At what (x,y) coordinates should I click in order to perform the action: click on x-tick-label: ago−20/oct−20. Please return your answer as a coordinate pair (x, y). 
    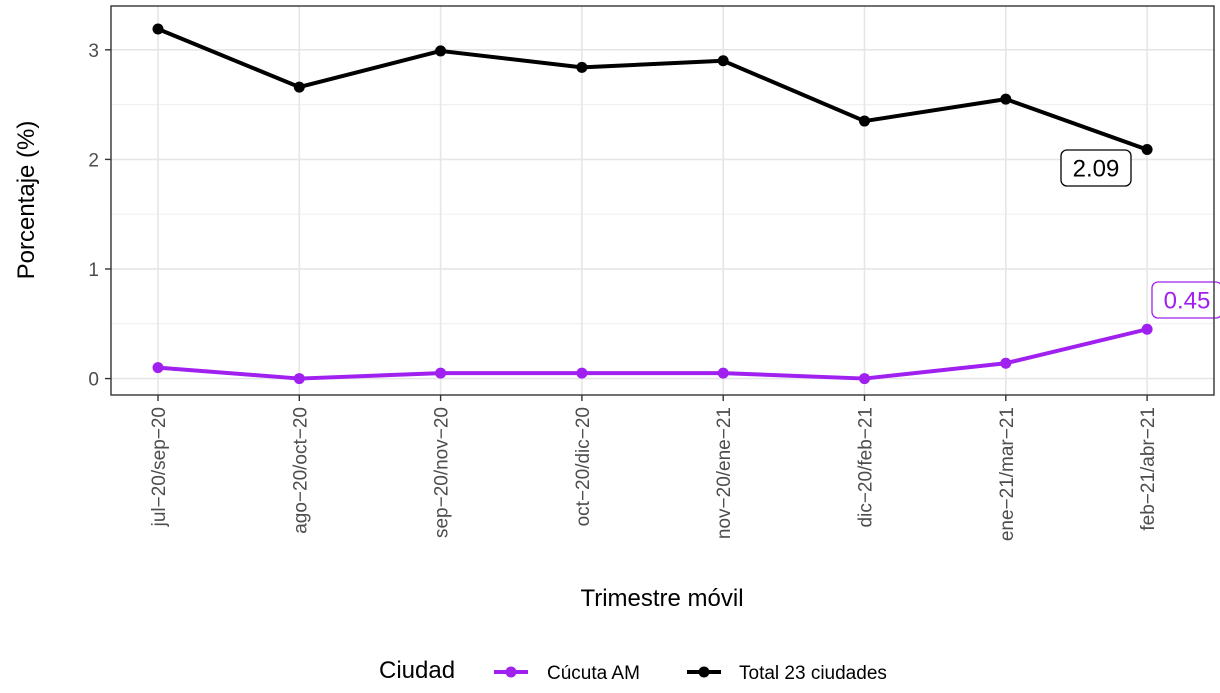
    Looking at the image, I should click on (300, 470).